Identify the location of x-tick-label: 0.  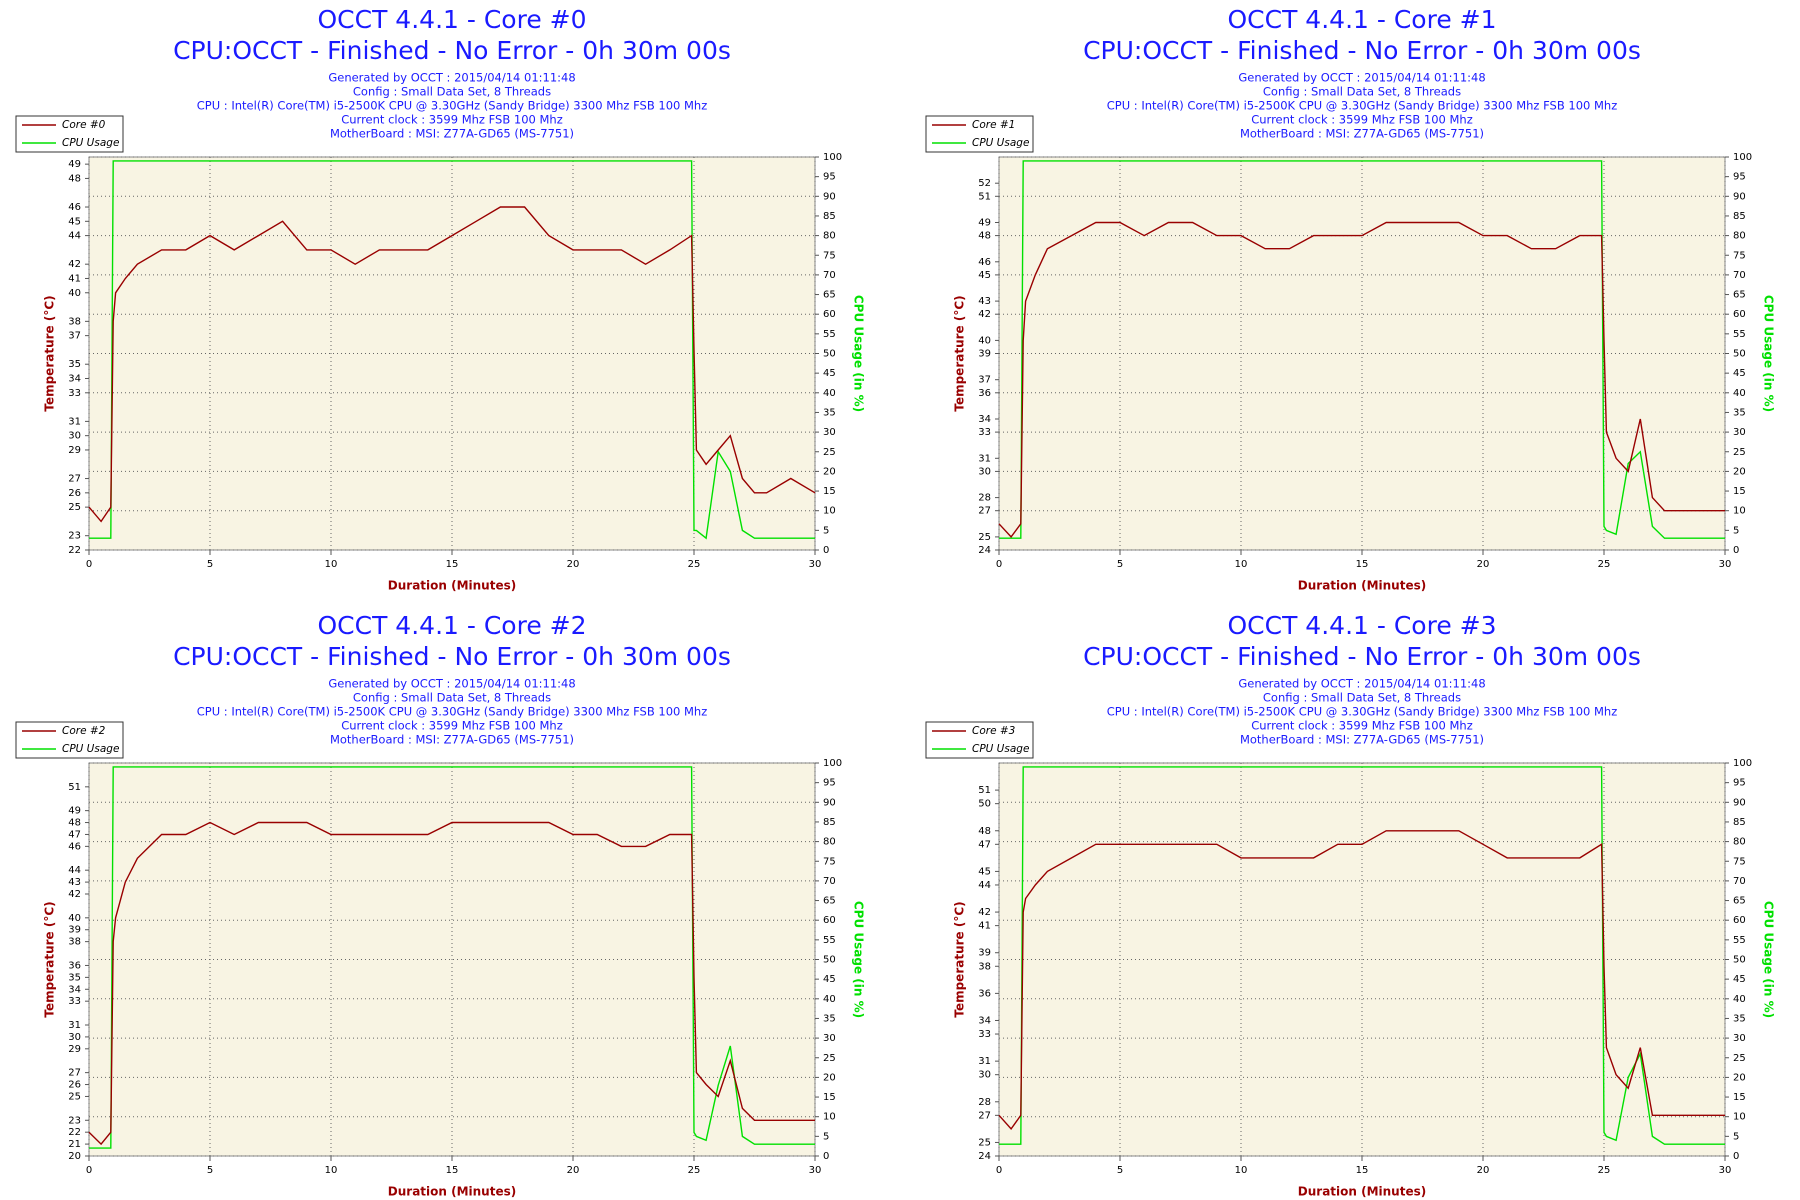
(89, 564).